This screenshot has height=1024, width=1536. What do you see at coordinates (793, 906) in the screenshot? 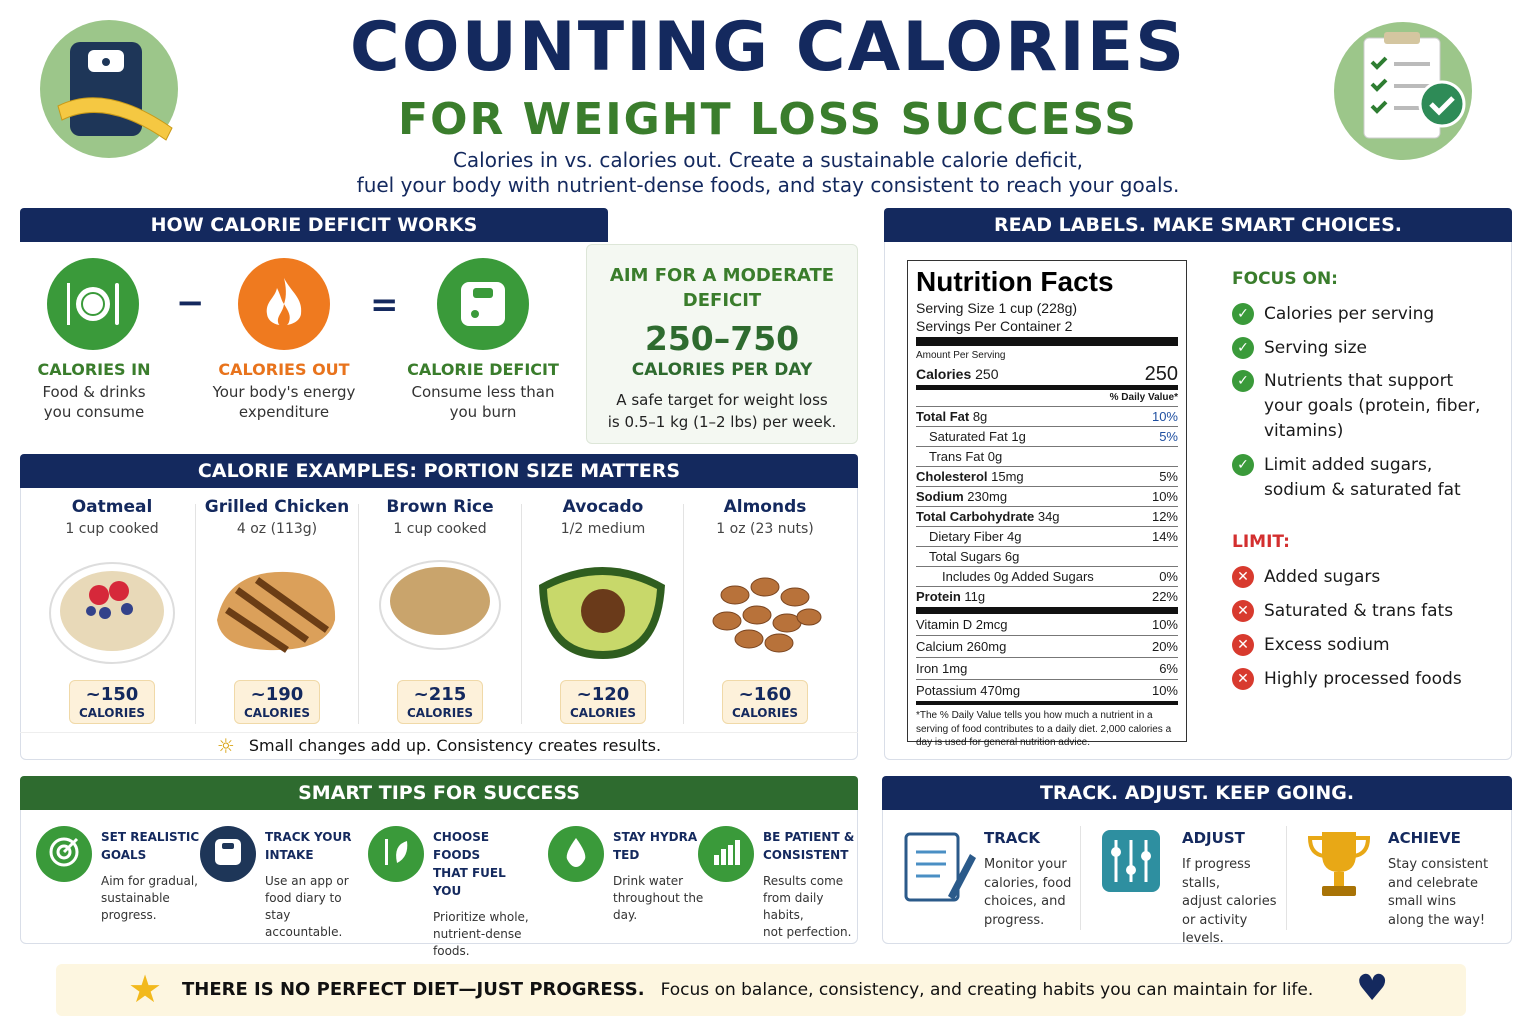
I see `tip-body: from daily habits,` at bounding box center [793, 906].